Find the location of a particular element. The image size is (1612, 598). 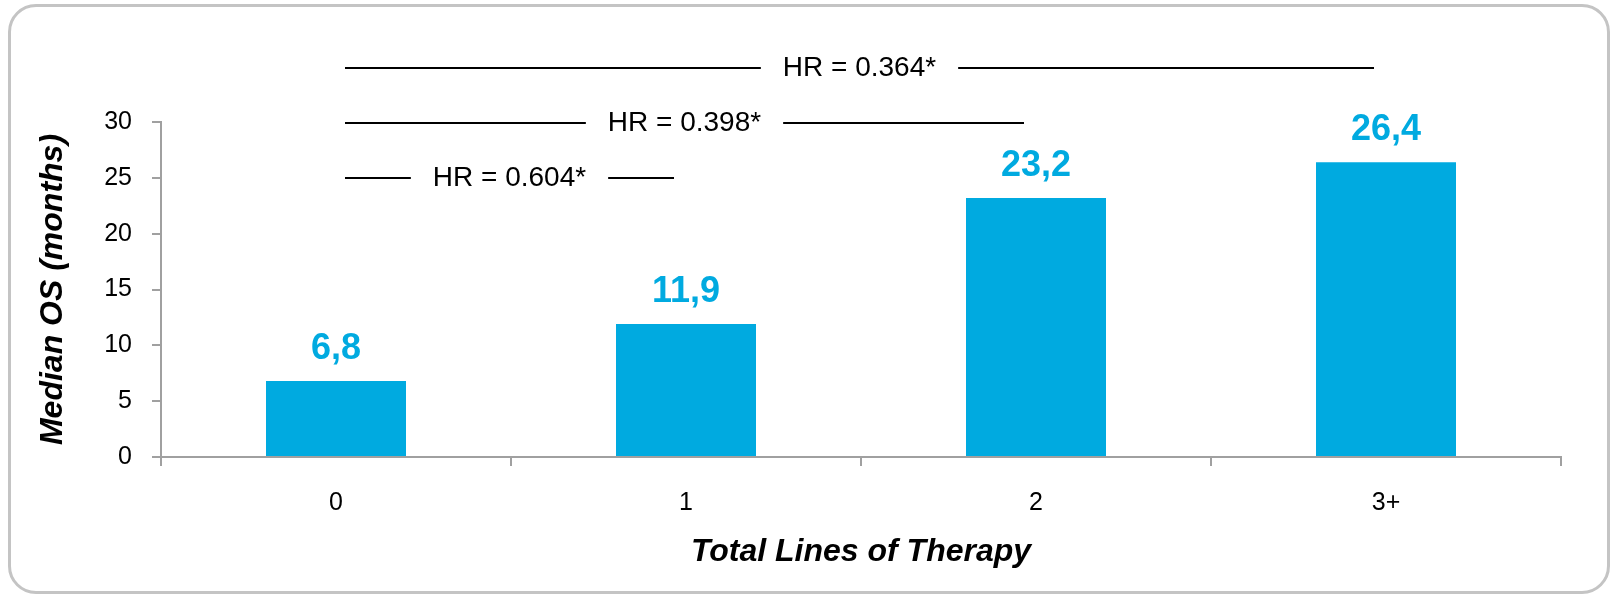

y-tick-label: 10 is located at coordinates (118, 343).